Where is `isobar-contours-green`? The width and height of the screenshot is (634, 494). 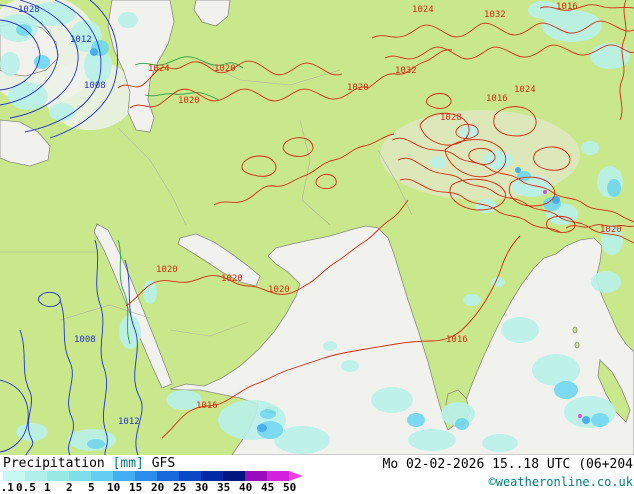
isobar-contours-green is located at coordinates (180, 200).